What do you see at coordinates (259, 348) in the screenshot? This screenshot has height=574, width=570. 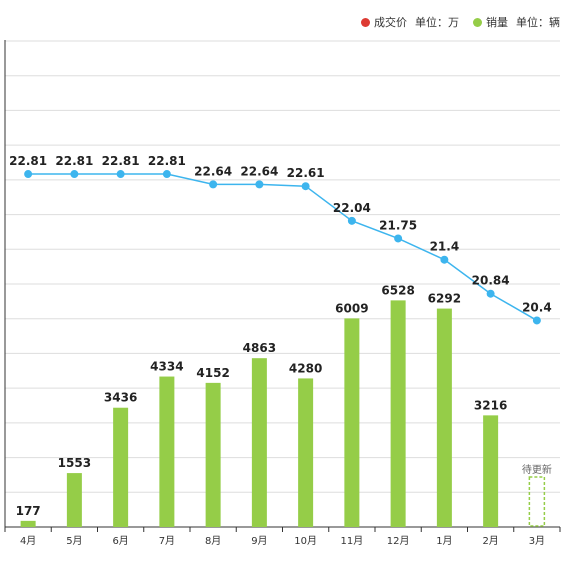 I see `bar-value-label: 4863` at bounding box center [259, 348].